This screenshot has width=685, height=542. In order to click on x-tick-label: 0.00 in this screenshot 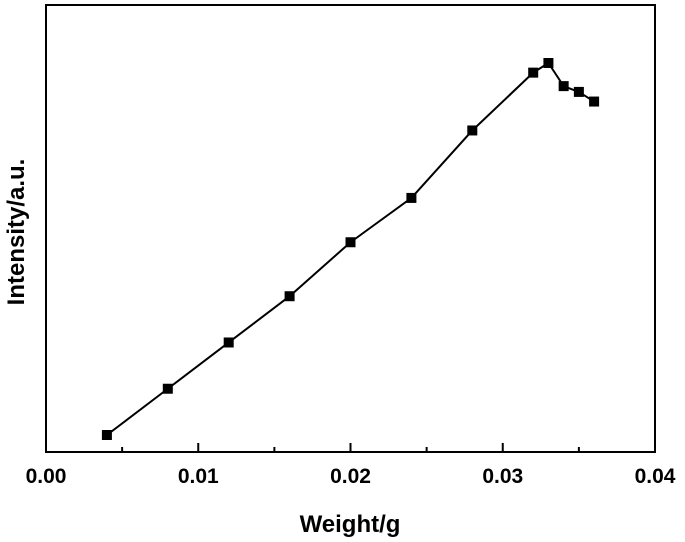, I will do `click(46, 476)`.